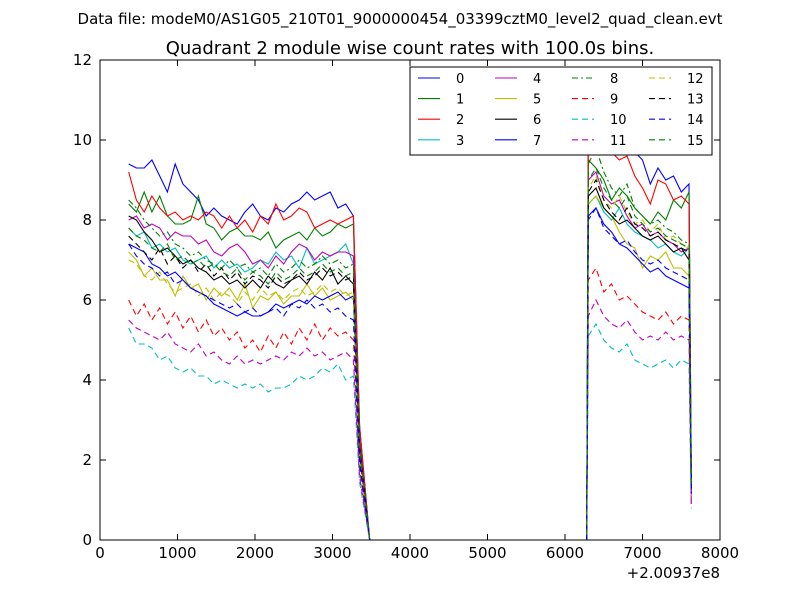  What do you see at coordinates (695, 79) in the screenshot?
I see `legend-label-12: 12` at bounding box center [695, 79].